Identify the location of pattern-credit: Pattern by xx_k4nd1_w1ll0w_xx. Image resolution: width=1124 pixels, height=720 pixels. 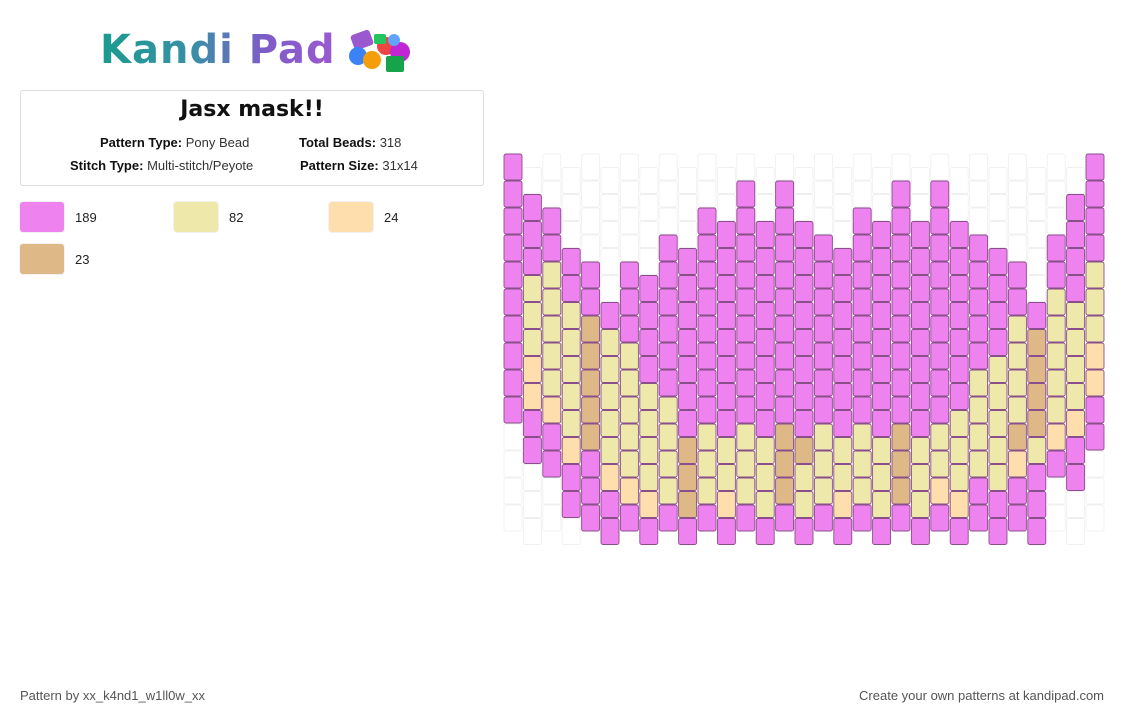
(112, 695).